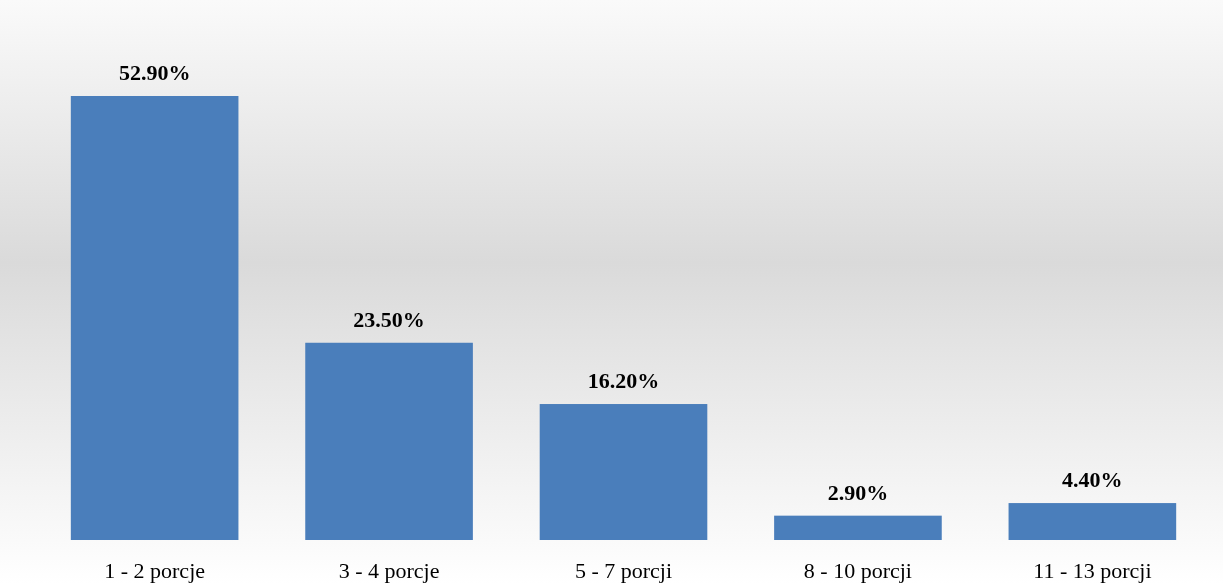 The width and height of the screenshot is (1223, 584). What do you see at coordinates (389, 570) in the screenshot?
I see `x-tick-label: 3 - 4 porcje` at bounding box center [389, 570].